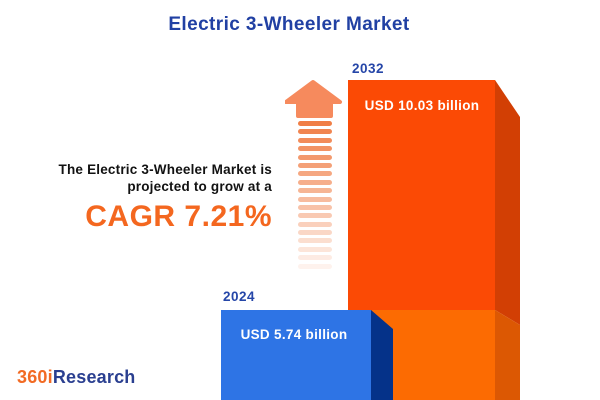 The image size is (600, 400). I want to click on annotation-line-1: The Electric 3-Wheeler Market is, so click(165, 169).